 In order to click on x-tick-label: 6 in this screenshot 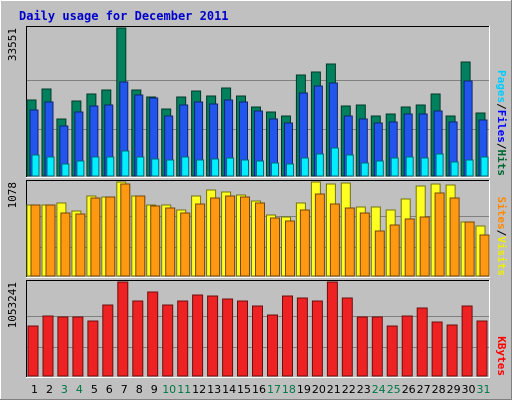, I will do `click(109, 389)`.